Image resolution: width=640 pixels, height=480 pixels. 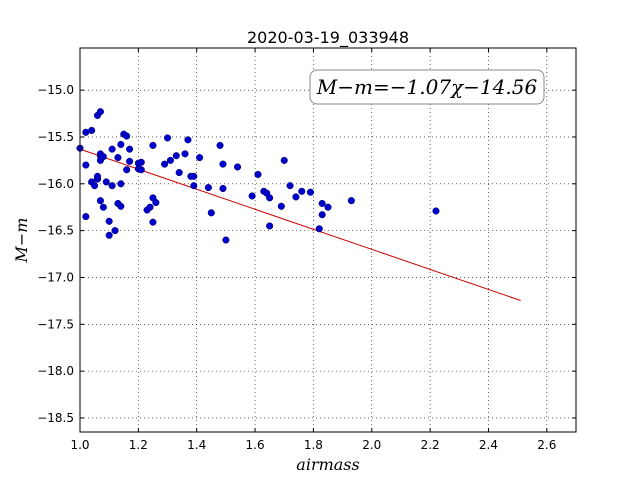 I want to click on chart-title: 2020-03-19_033948, so click(x=328, y=38).